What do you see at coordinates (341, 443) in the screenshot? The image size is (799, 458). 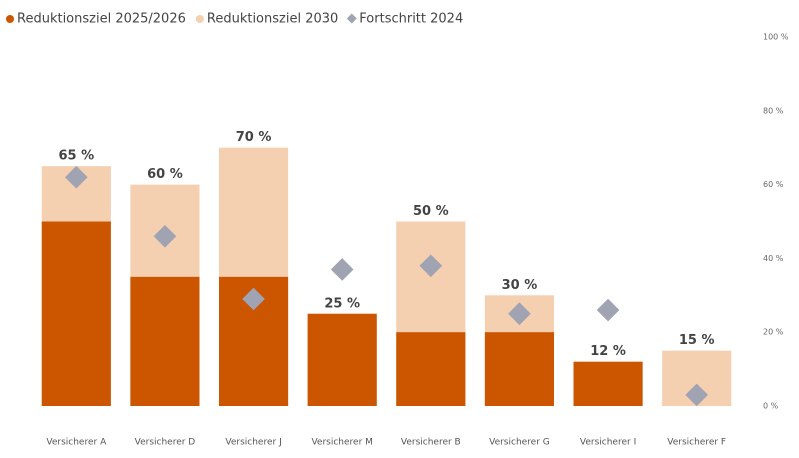 I see `x-tick-label: Versicherer M` at bounding box center [341, 443].